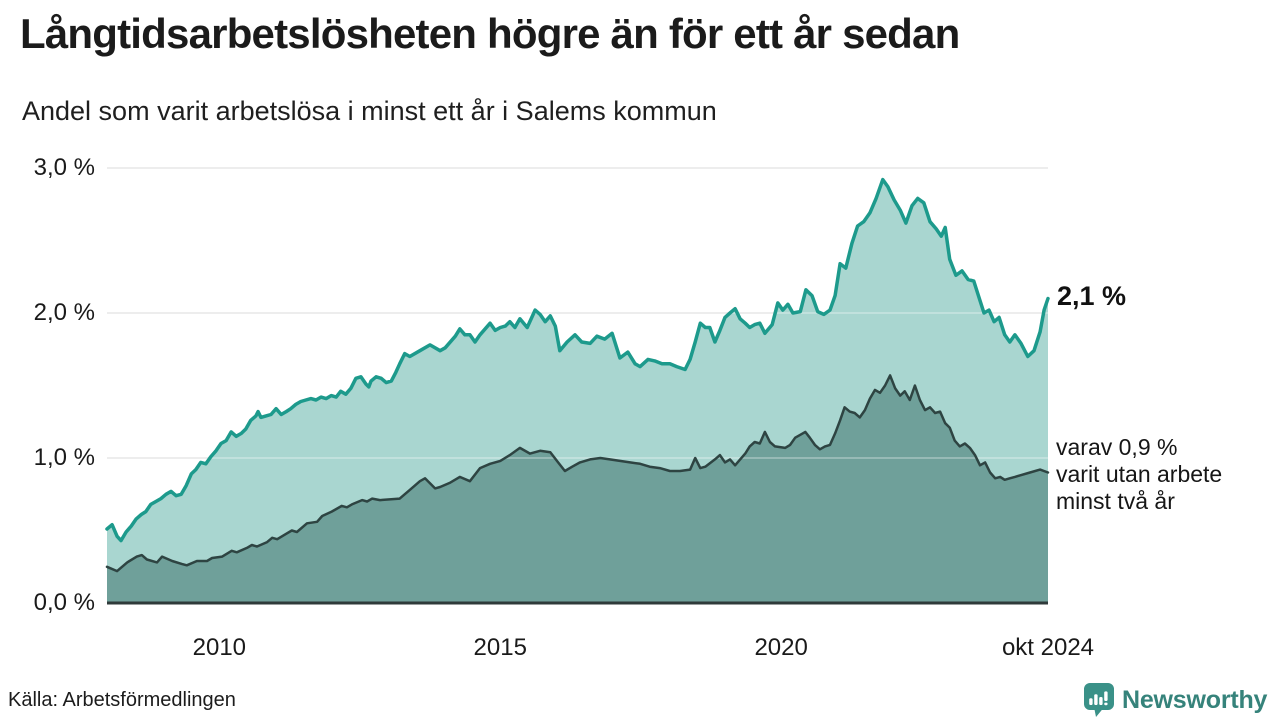  I want to click on y-tick-label: 1,0 %, so click(64, 457).